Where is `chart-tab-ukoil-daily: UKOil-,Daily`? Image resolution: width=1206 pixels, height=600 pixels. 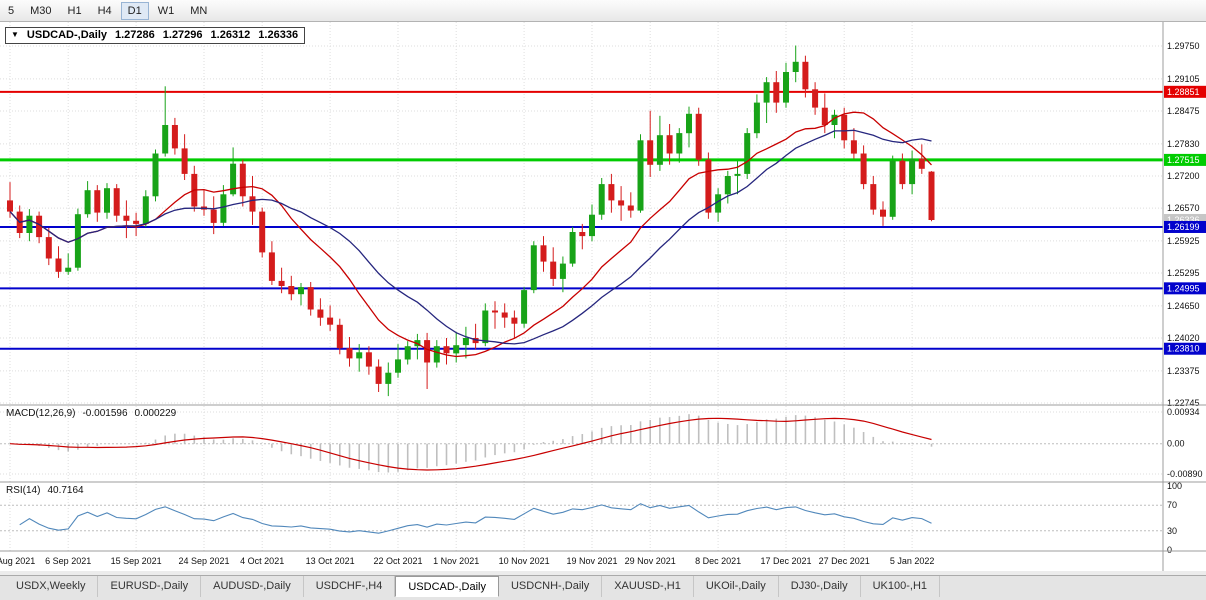
chart-tab-ukoil-daily: UKOil-,Daily is located at coordinates (736, 586).